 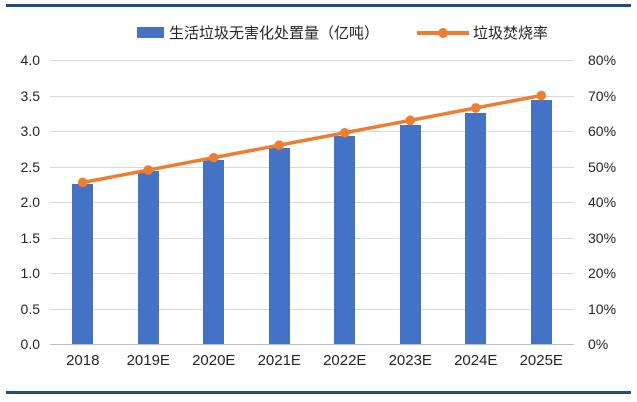 What do you see at coordinates (602, 202) in the screenshot?
I see `right-axis-tick-label: 40%` at bounding box center [602, 202].